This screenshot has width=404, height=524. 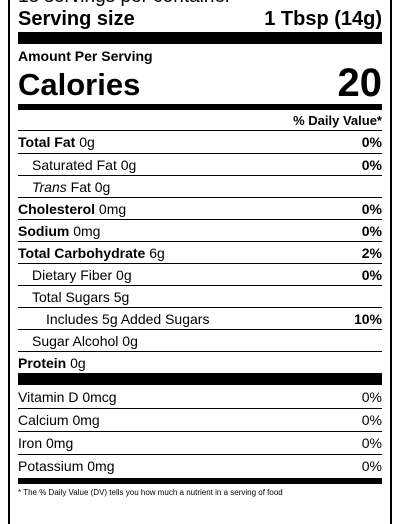 I want to click on nutrient-row-sugar-alcohol: Sugar Alcohol 0g, so click(x=200, y=340).